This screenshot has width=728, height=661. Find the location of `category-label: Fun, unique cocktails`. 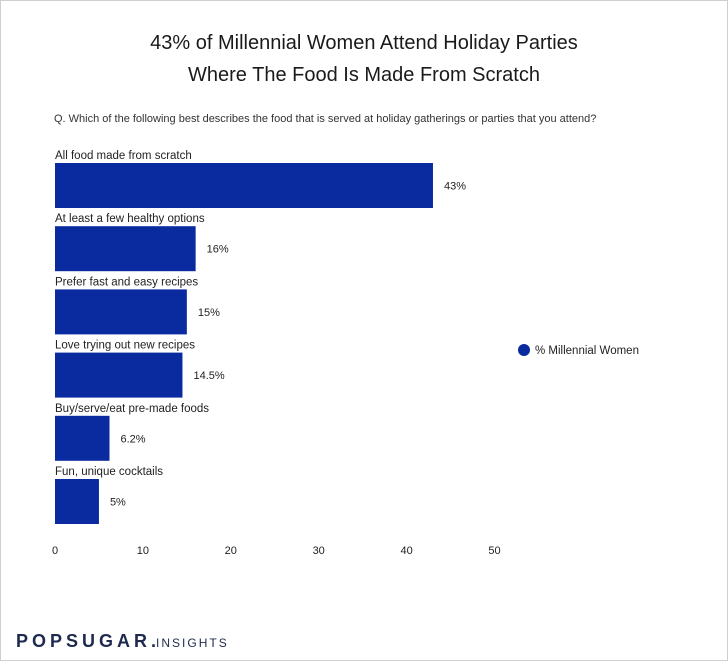

category-label: Fun, unique cocktails is located at coordinates (109, 472).